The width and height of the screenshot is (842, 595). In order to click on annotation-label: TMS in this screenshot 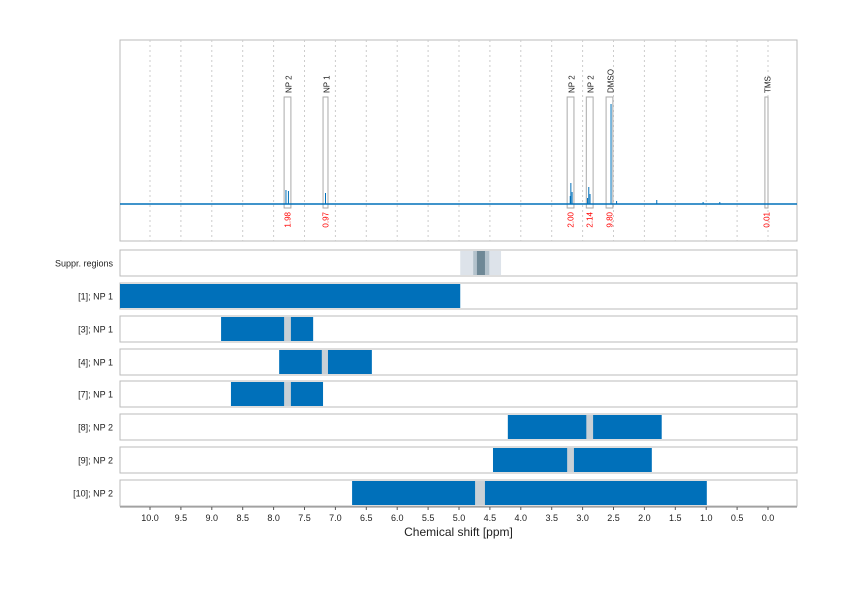, I will do `click(767, 84)`.